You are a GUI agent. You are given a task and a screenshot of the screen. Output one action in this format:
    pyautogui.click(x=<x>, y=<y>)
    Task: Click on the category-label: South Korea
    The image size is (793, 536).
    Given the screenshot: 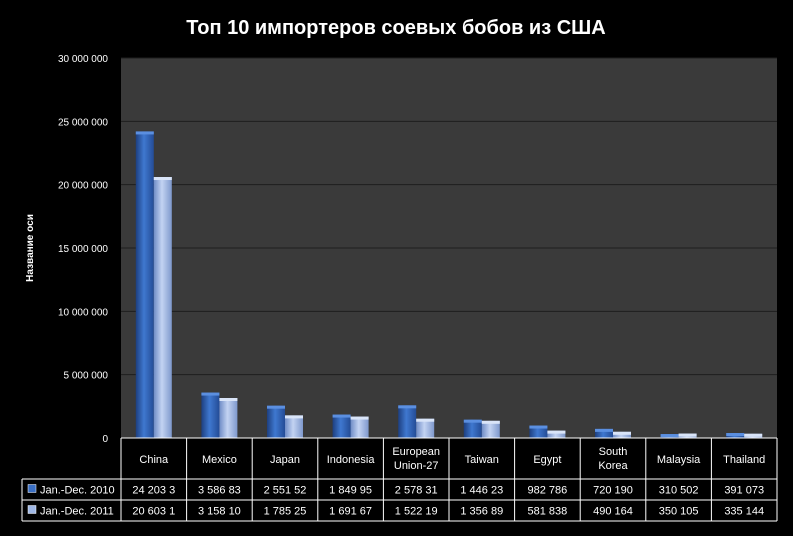 What is the action you would take?
    pyautogui.click(x=613, y=459)
    